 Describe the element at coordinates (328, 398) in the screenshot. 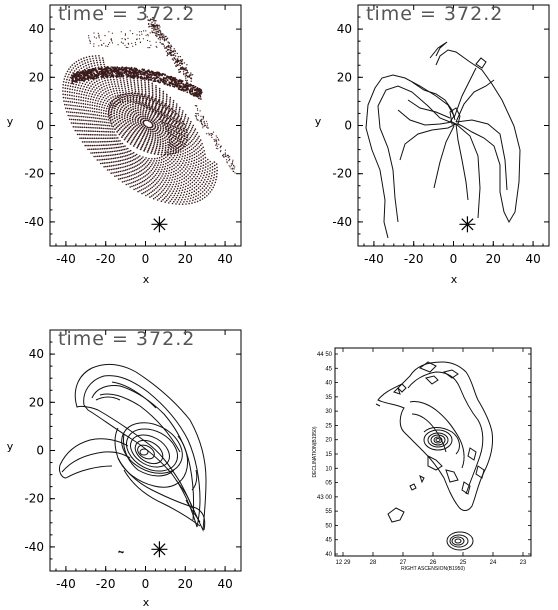

I see `y-tick-label: 35` at that location.